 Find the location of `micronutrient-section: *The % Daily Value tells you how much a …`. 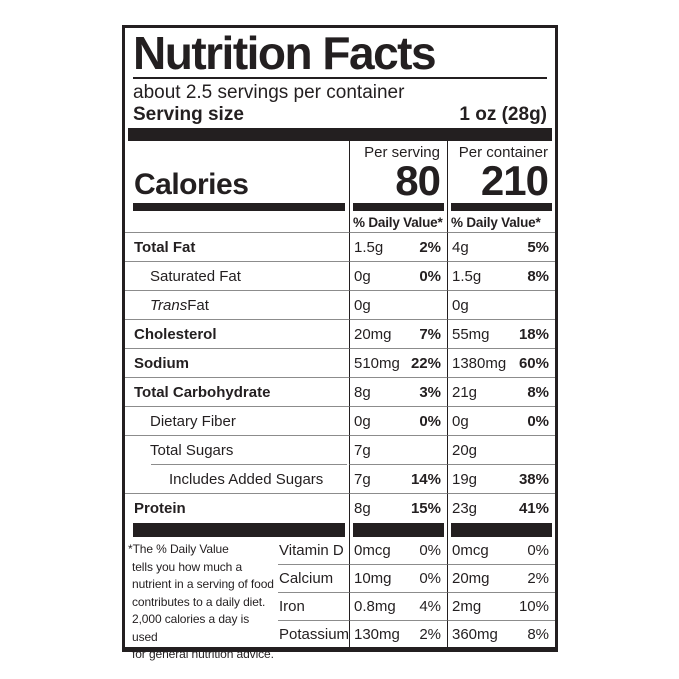

micronutrient-section: *The % Daily Value tells you how much a … is located at coordinates (340, 599).